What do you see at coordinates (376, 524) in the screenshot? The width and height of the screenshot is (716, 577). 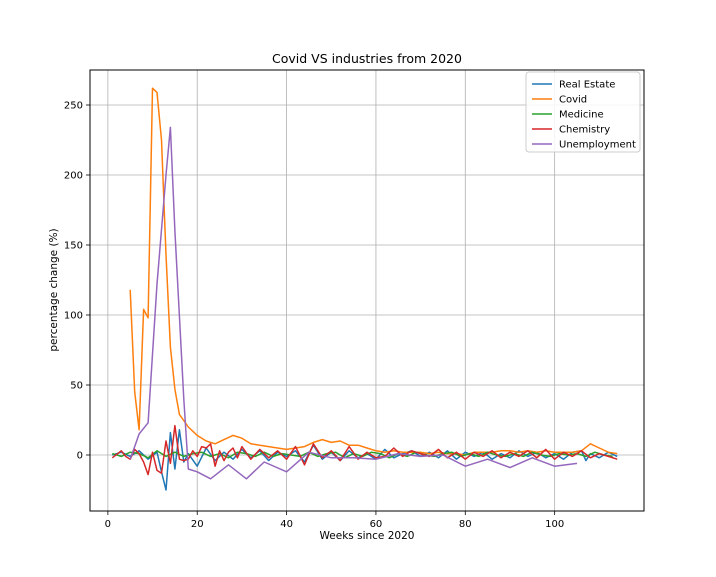 I see `x-tick-label: 60` at bounding box center [376, 524].